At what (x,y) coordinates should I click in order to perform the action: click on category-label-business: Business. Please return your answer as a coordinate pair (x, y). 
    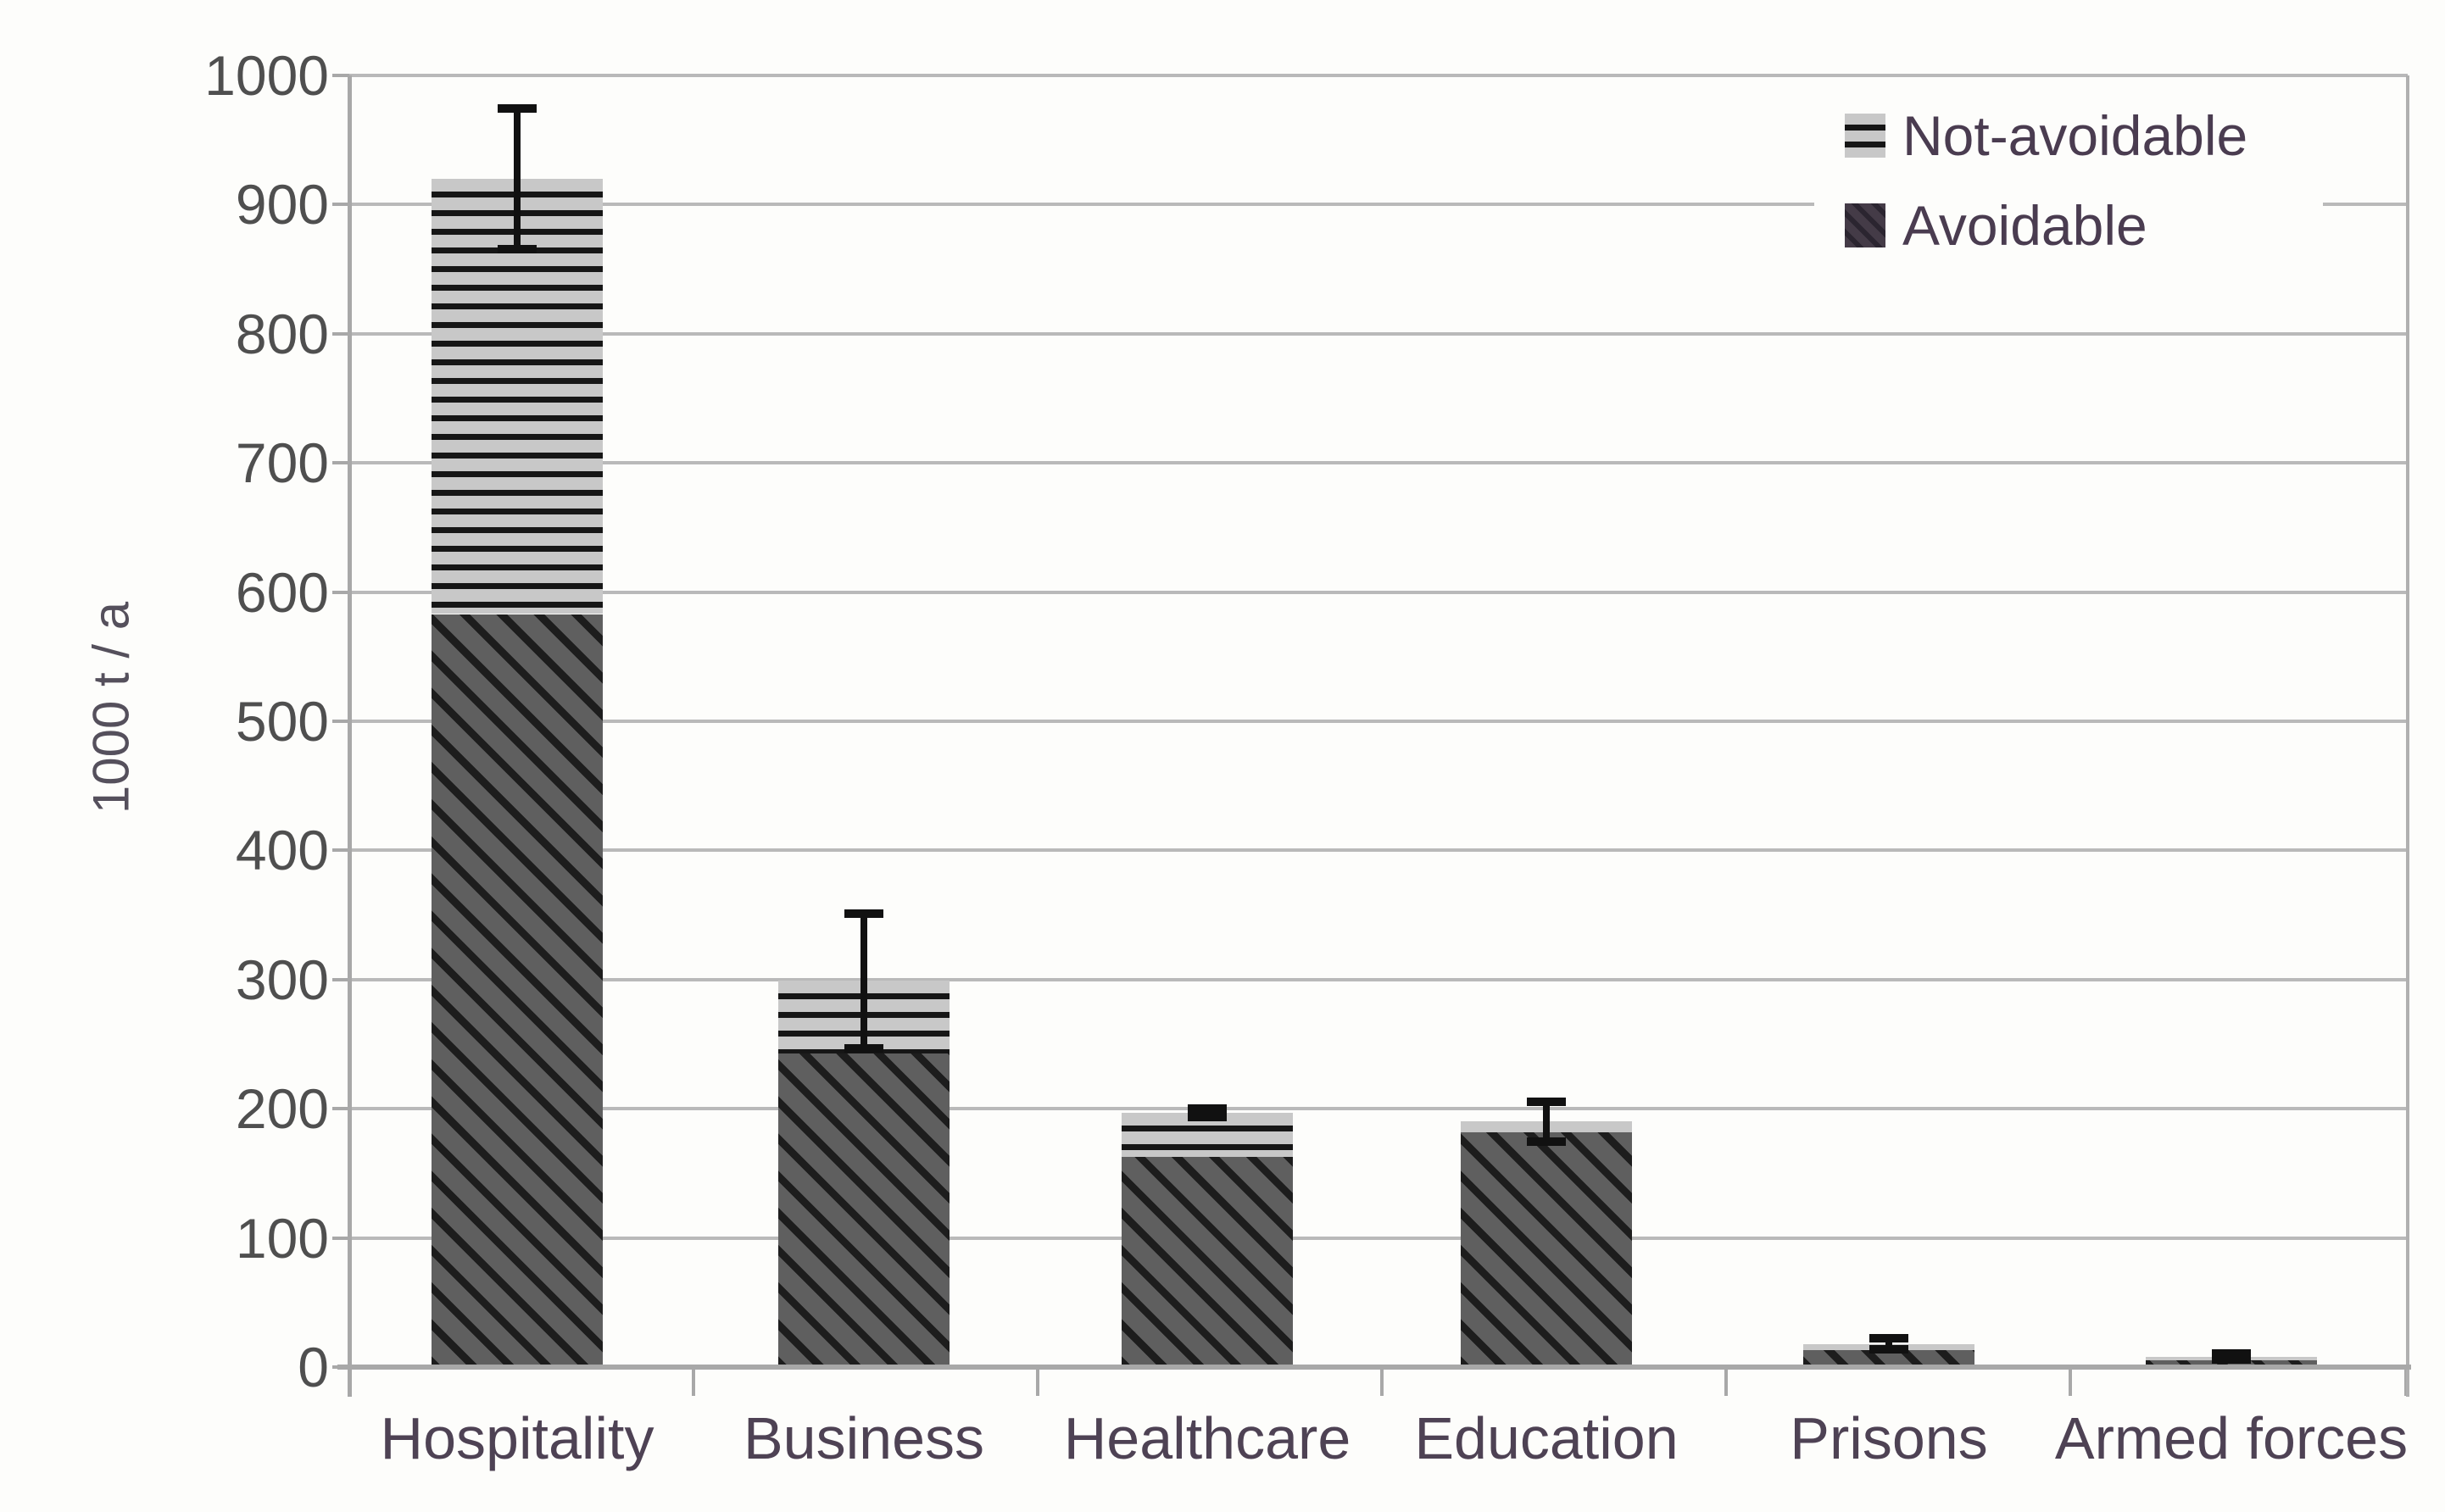
    Looking at the image, I should click on (864, 1438).